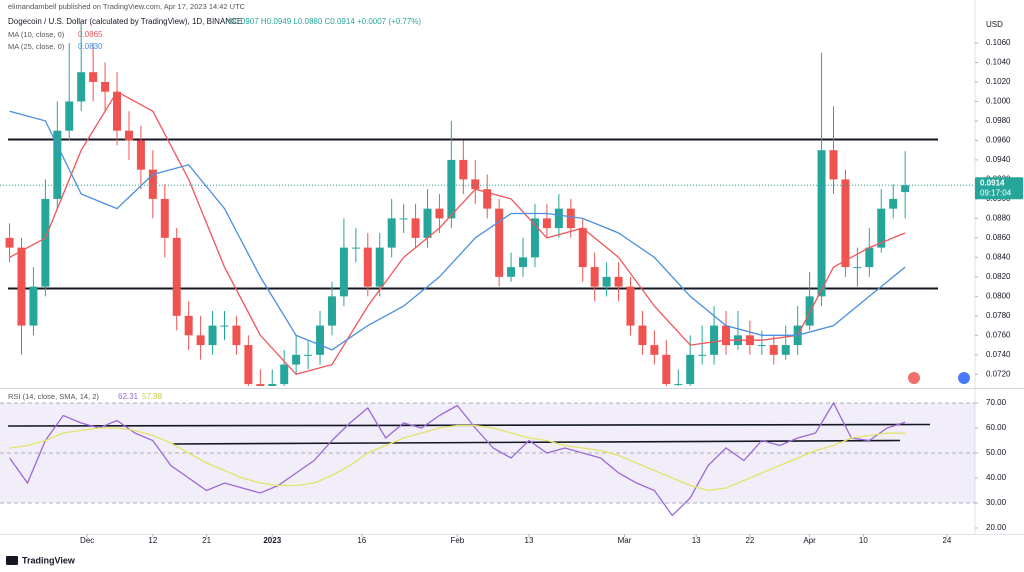 The width and height of the screenshot is (1024, 572). What do you see at coordinates (998, 276) in the screenshot?
I see `y-tick-label: 0.0820` at bounding box center [998, 276].